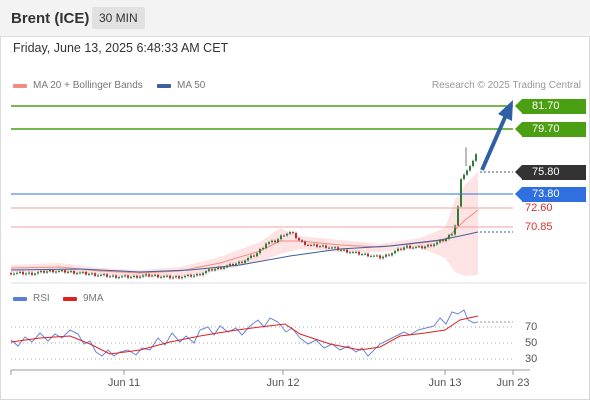  Describe the element at coordinates (445, 383) in the screenshot. I see `x-label-jun13: Jun 13` at that location.